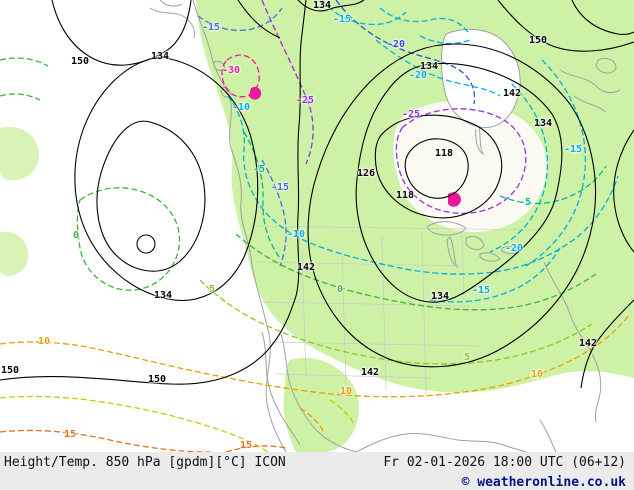 The image size is (634, 490). Describe the element at coordinates (364, 13) in the screenshot. I see `temp-contour--15-cyan-a` at that location.